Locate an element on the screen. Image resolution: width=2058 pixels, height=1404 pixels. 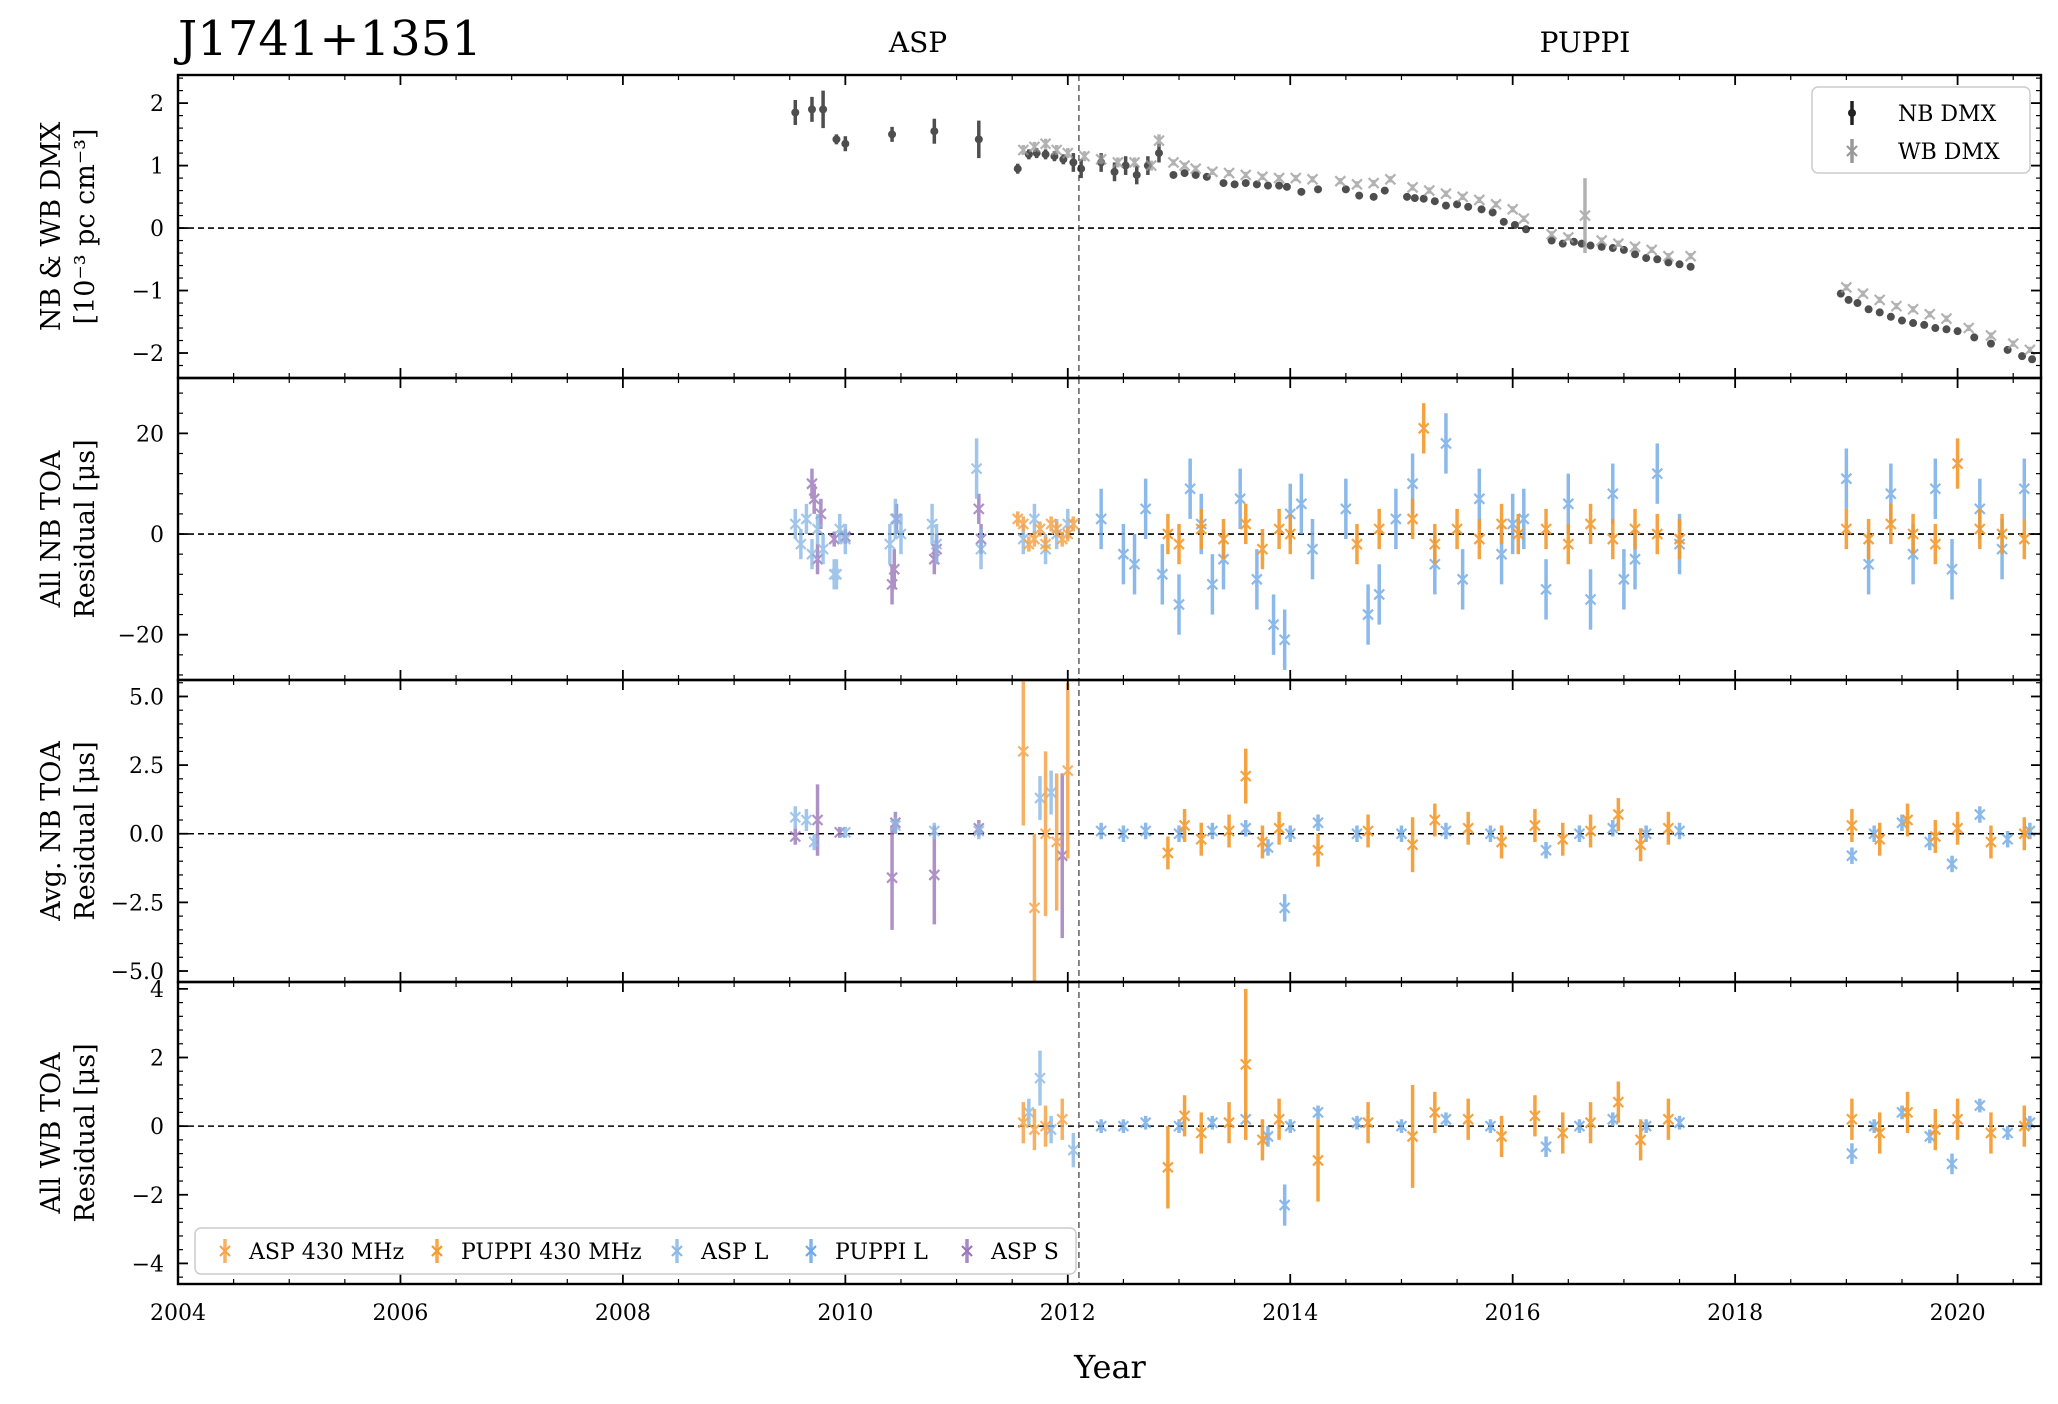
legend-entry-puppi-l: PUPPI L is located at coordinates (866, 1252).